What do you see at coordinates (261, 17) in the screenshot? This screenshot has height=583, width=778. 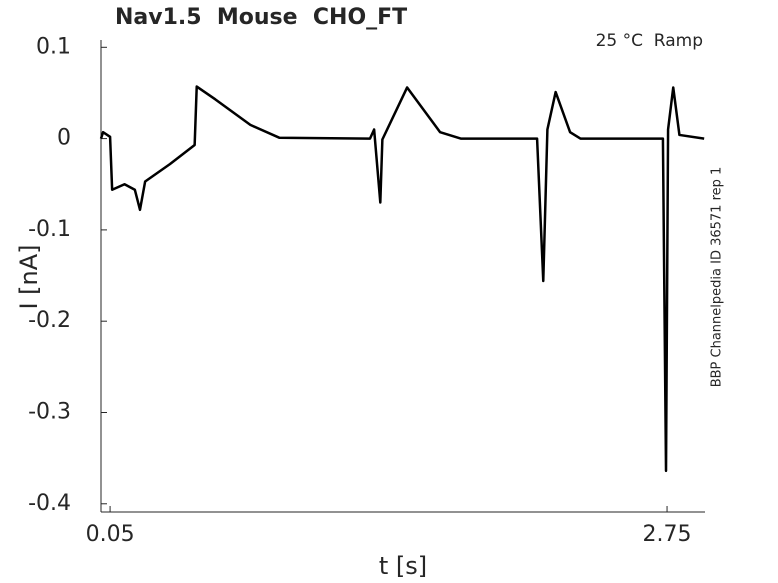 I see `chart-title: Nav1.5 Mouse CHO_FT` at bounding box center [261, 17].